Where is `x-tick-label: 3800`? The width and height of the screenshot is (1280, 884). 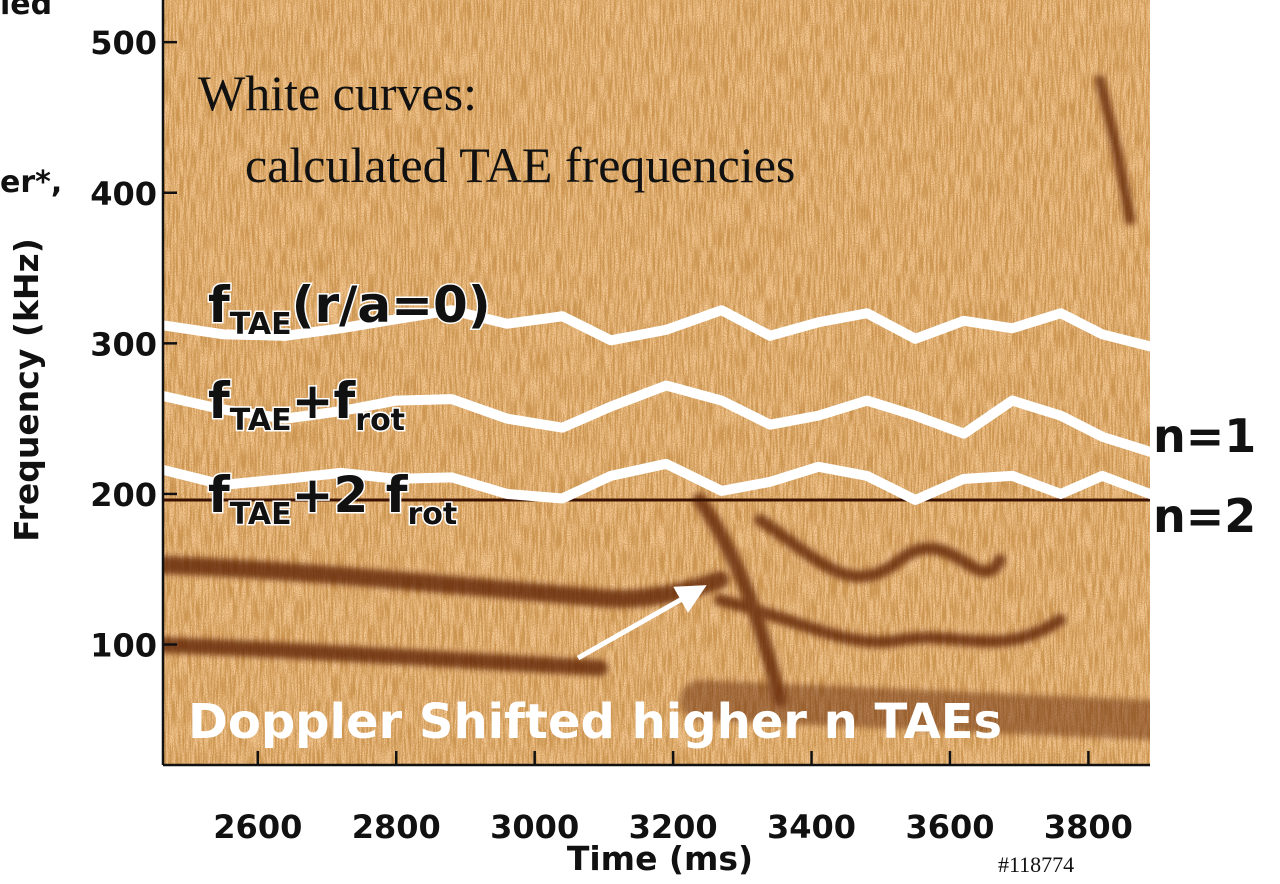 x-tick-label: 3800 is located at coordinates (1088, 827).